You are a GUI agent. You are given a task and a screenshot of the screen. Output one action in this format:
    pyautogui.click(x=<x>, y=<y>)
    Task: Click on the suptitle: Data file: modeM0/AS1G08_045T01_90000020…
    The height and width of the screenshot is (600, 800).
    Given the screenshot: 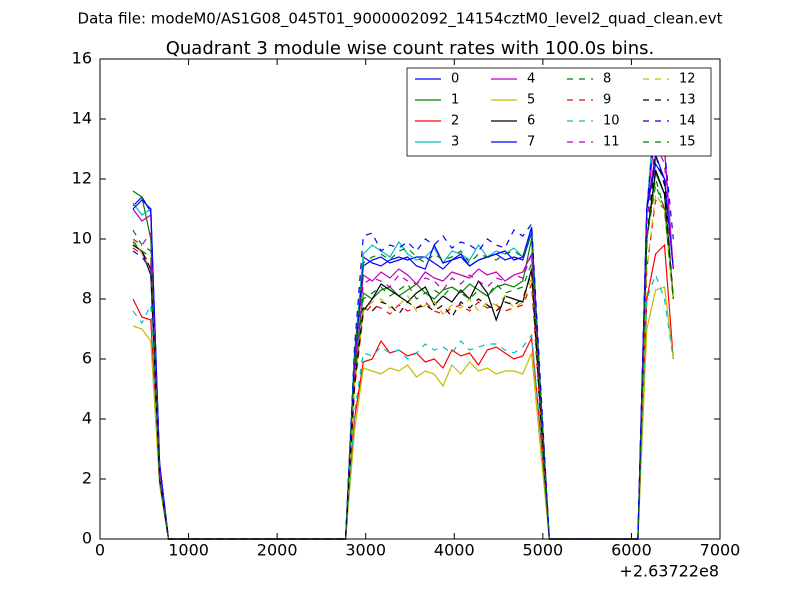 What is the action you would take?
    pyautogui.click(x=400, y=19)
    